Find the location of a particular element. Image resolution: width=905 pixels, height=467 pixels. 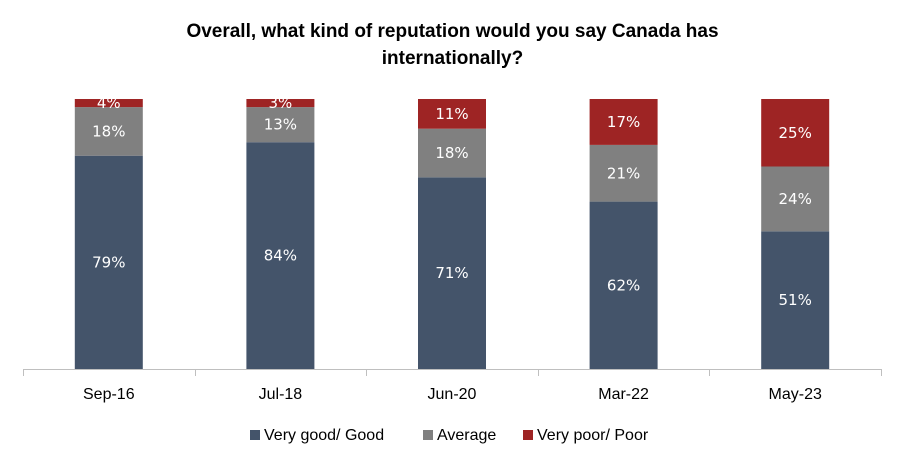

data-label: 25% is located at coordinates (795, 133).